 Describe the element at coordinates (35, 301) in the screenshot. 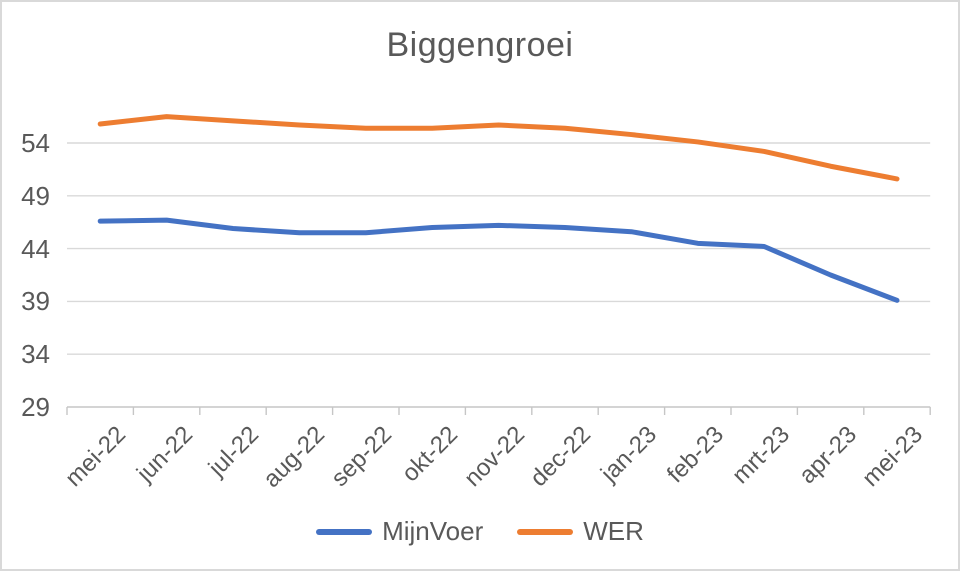

I see `y-tick-label: 39` at that location.